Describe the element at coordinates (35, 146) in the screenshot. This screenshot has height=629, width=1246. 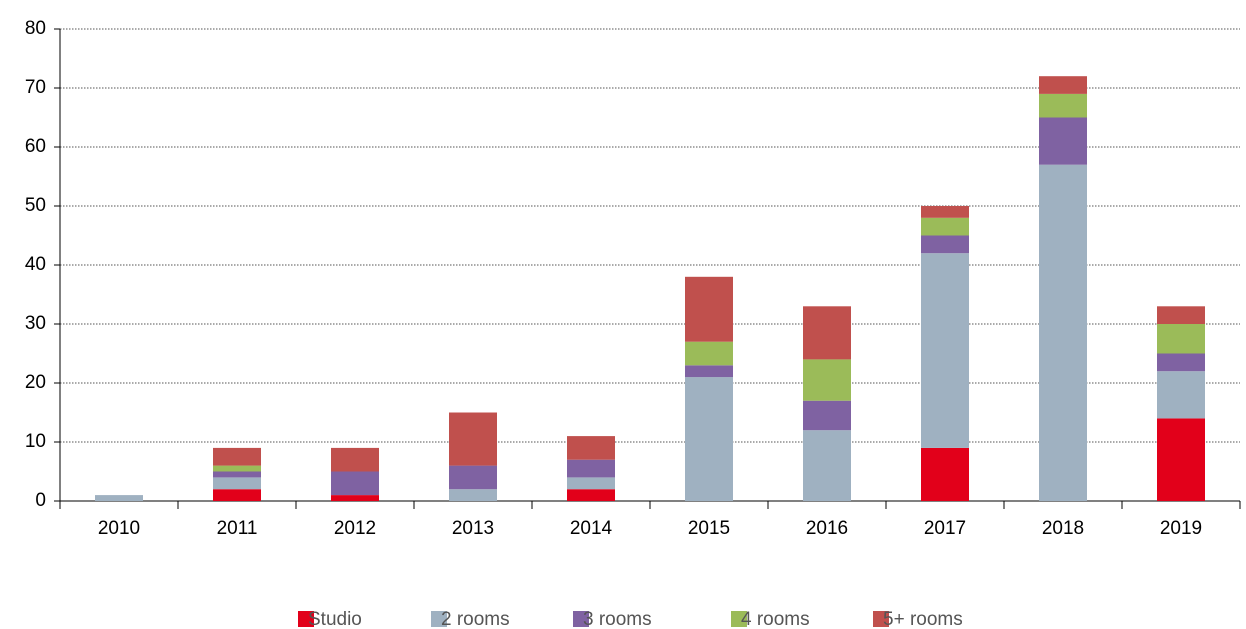
I see `y-tick-label: 60` at that location.